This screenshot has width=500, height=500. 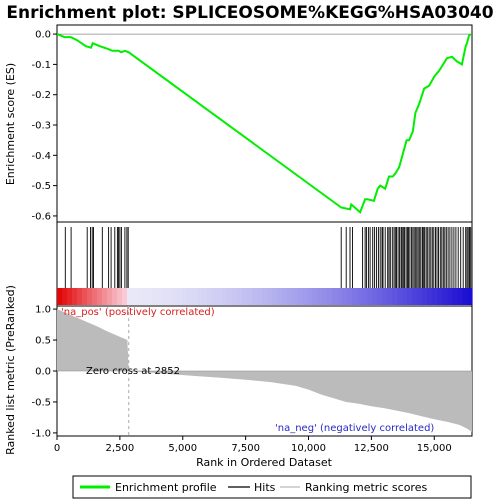 What do you see at coordinates (264, 462) in the screenshot?
I see `x-axis-label: Rank in Ordered Dataset` at bounding box center [264, 462].